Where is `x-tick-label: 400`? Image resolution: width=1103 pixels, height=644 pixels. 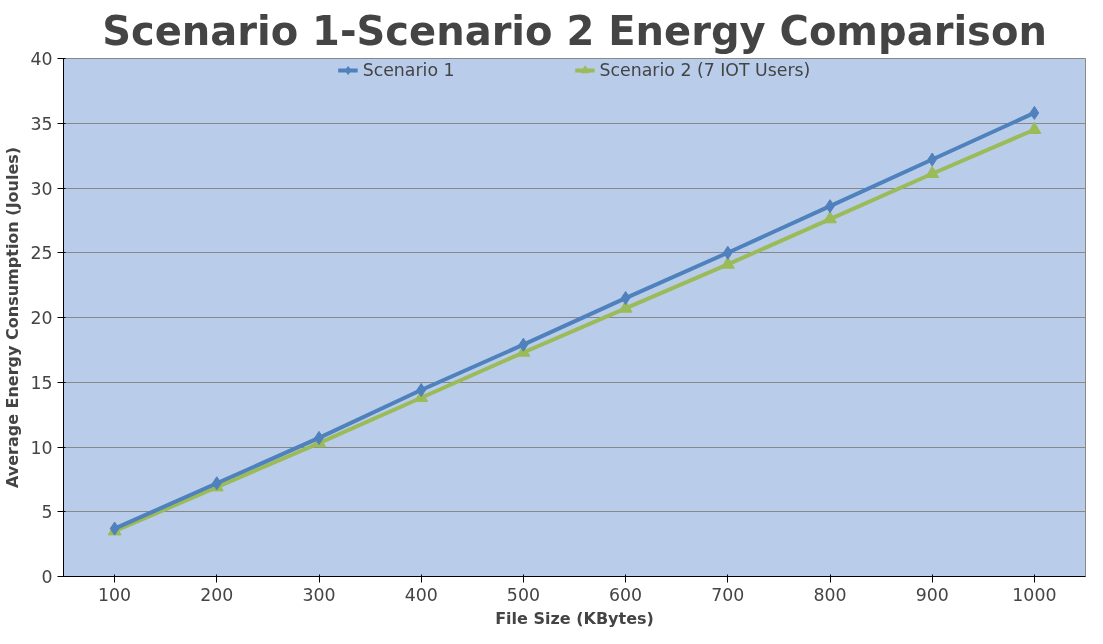 x-tick-label: 400 is located at coordinates (421, 594).